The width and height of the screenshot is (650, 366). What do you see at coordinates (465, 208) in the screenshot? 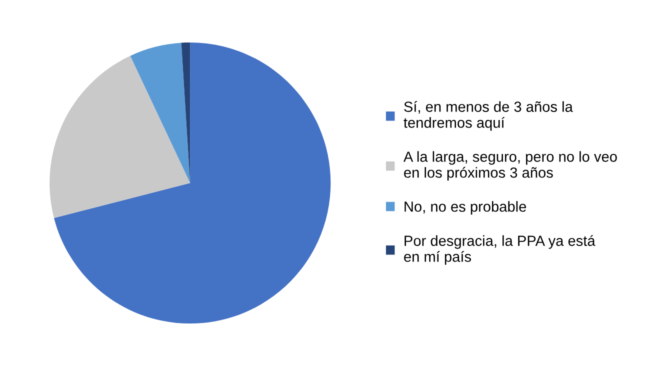
I see `legend-label: No, no es probable` at bounding box center [465, 208].